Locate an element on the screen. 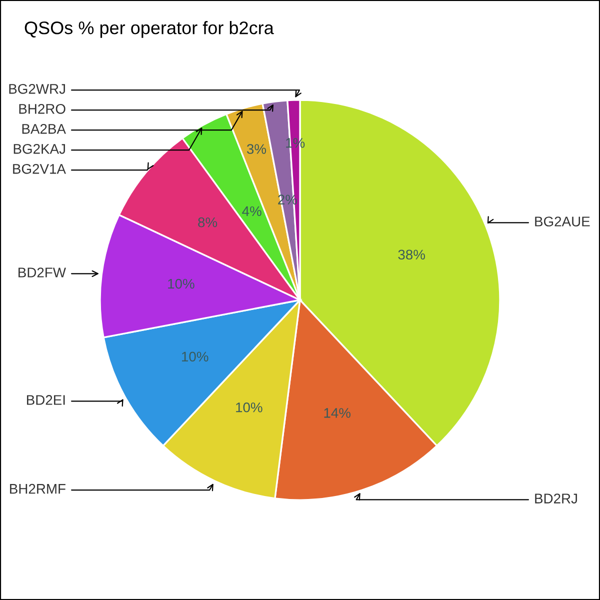 This screenshot has width=600, height=600. data-label: 38% is located at coordinates (411, 255).